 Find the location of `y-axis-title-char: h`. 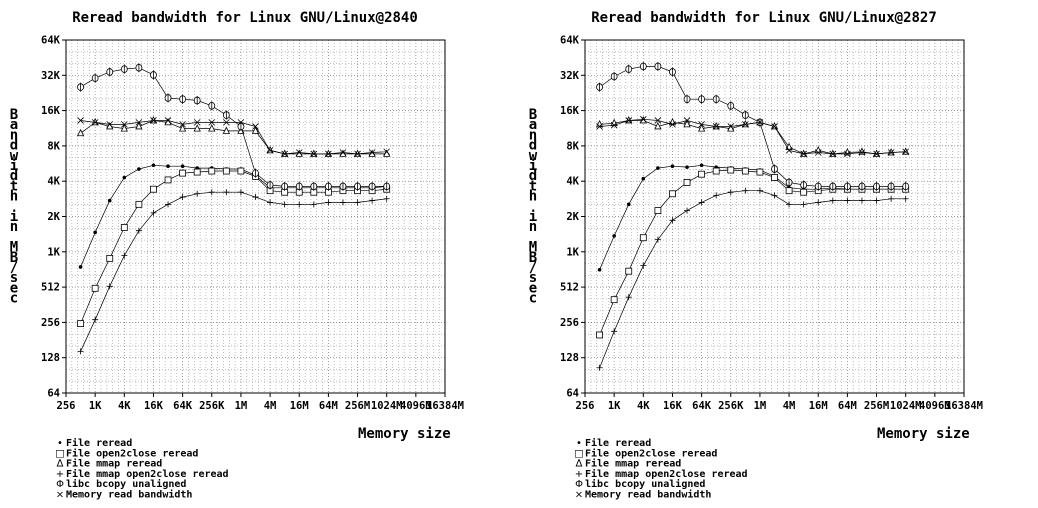

y-axis-title-char: h is located at coordinates (533, 197).